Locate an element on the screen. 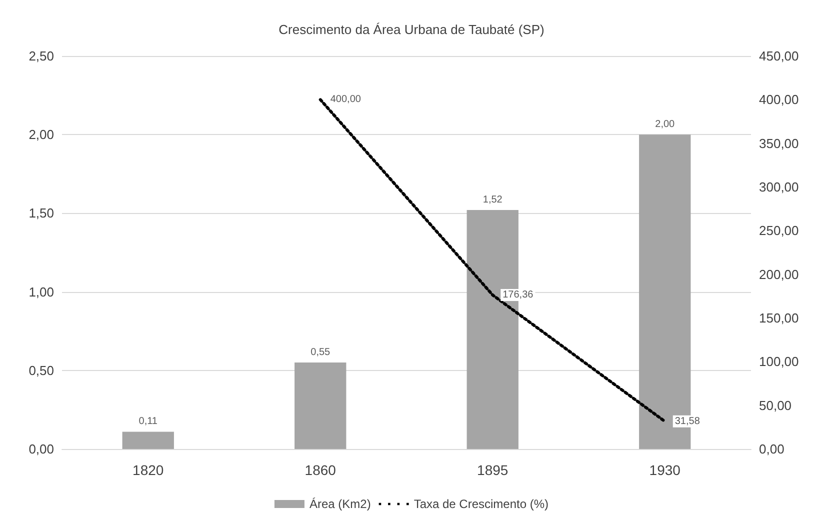  x-tick-label: 1820 is located at coordinates (148, 470).